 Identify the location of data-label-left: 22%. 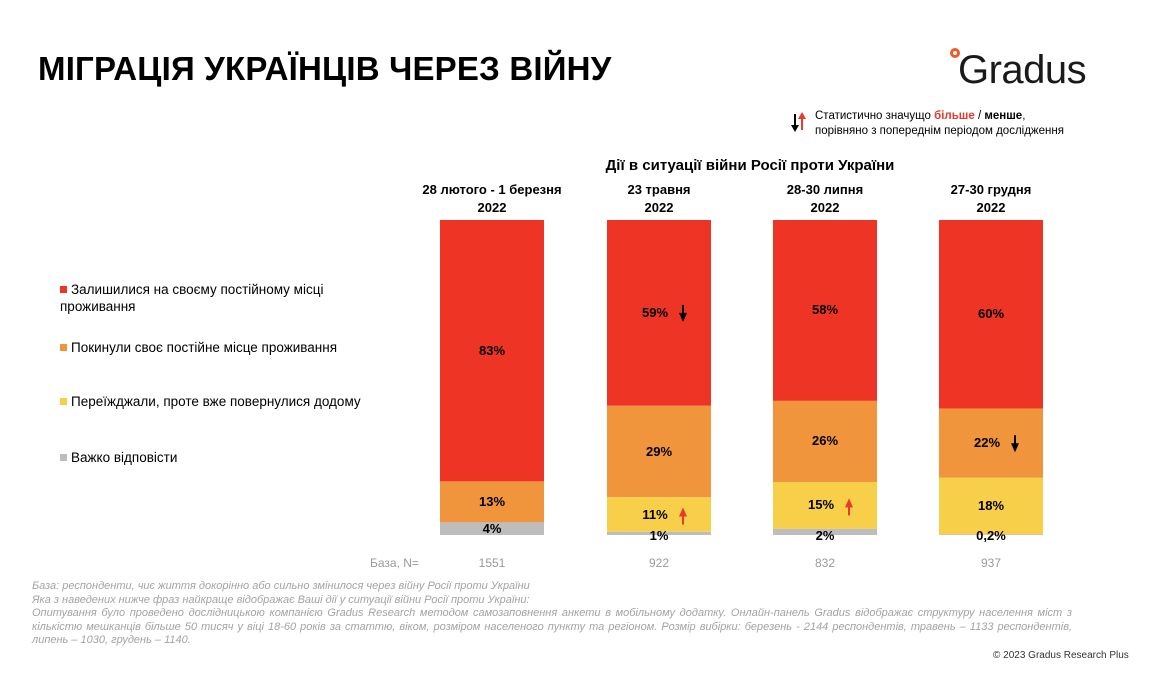
(987, 443).